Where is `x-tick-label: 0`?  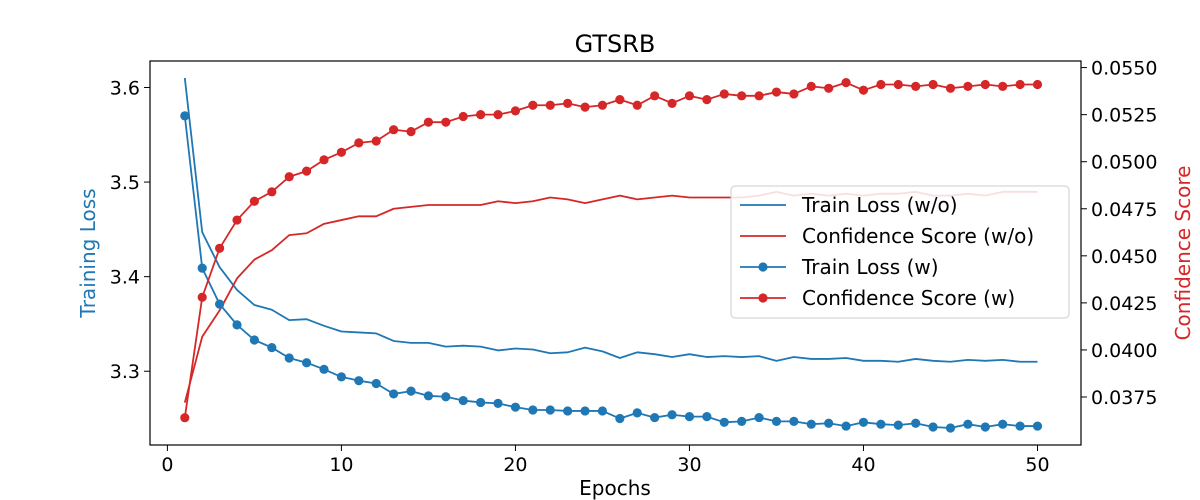
x-tick-label: 0 is located at coordinates (167, 465).